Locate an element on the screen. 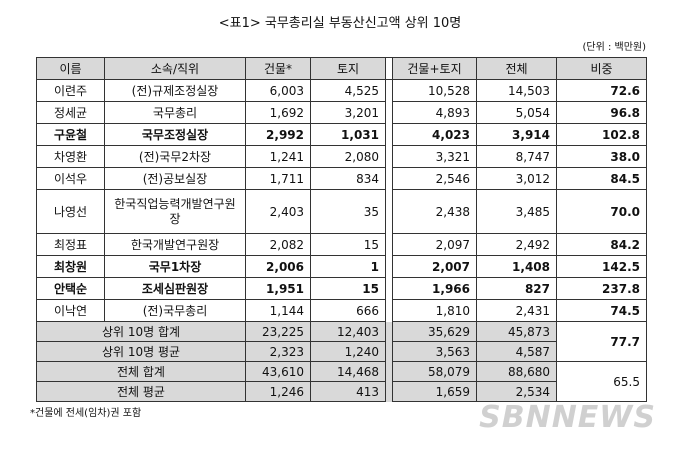 This screenshot has width=680, height=450. summary-value: 1,240 is located at coordinates (348, 351).